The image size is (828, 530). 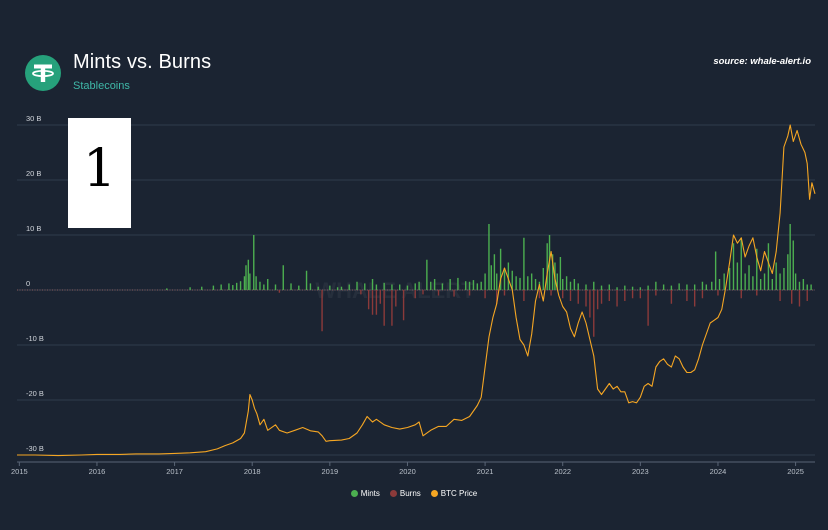 What do you see at coordinates (33, 118) in the screenshot?
I see `y-tick-label: 30 B` at bounding box center [33, 118].